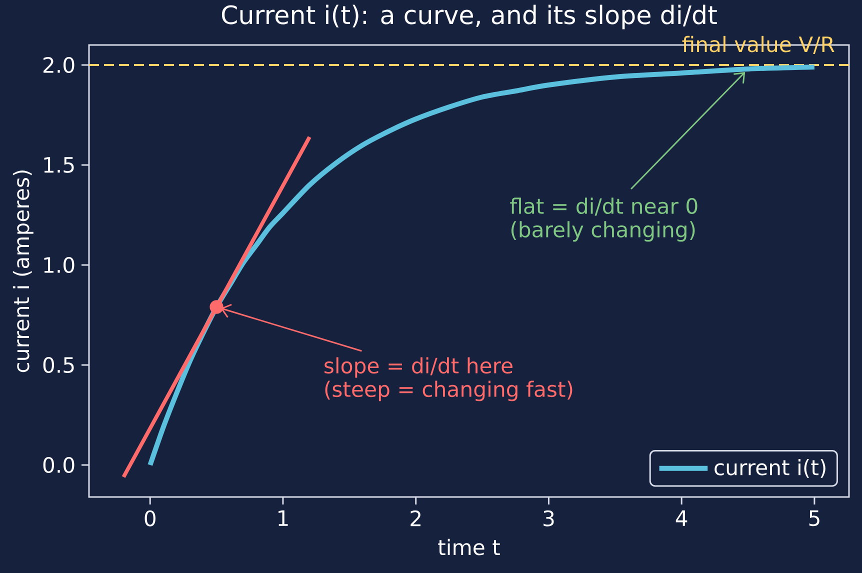 The height and width of the screenshot is (573, 862). I want to click on x-tick-label: 1, so click(283, 518).